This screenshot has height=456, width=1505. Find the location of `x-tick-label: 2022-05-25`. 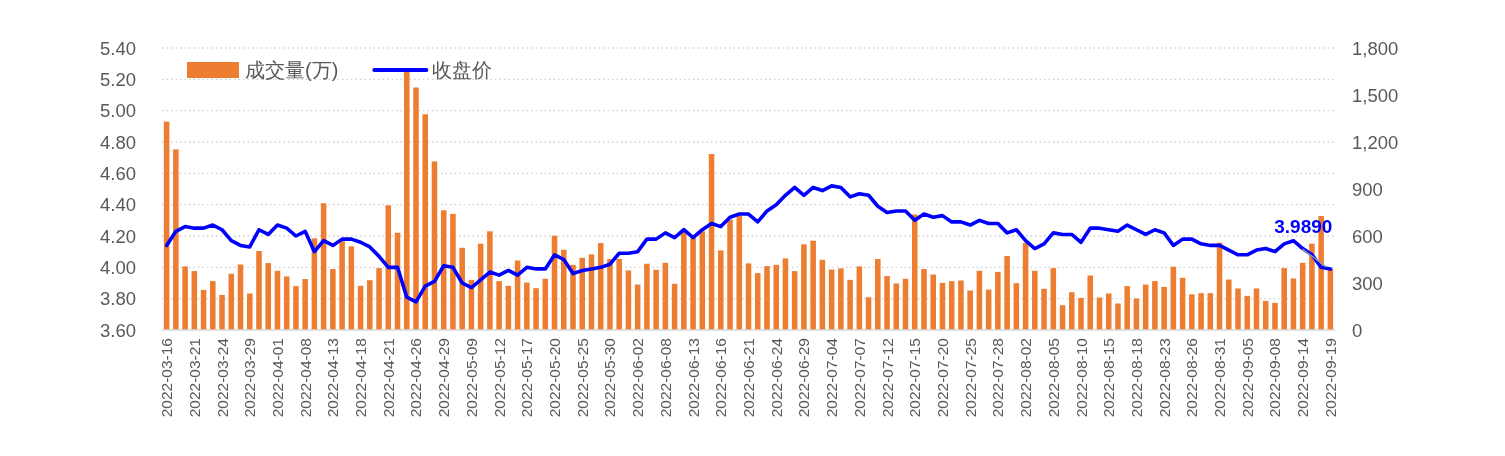

x-tick-label: 2022-05-25 is located at coordinates (582, 378).